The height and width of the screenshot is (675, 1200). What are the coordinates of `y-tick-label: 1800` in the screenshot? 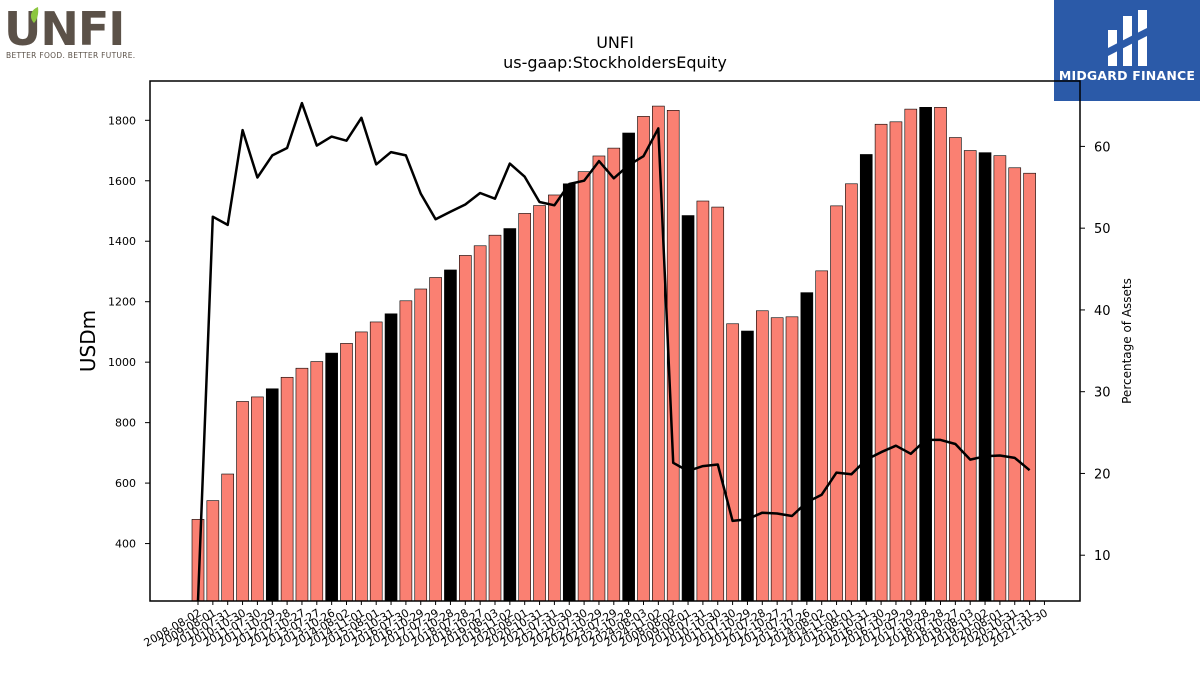 It's located at (122, 120).